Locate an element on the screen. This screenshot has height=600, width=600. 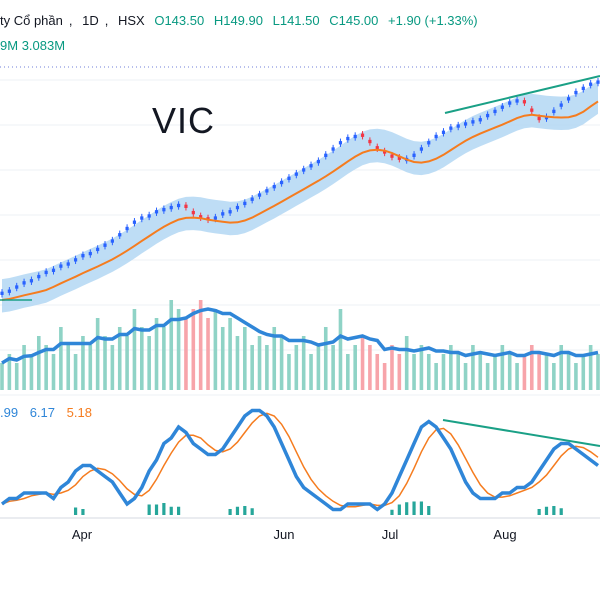
signal-value: 6.17 is located at coordinates (42, 412).